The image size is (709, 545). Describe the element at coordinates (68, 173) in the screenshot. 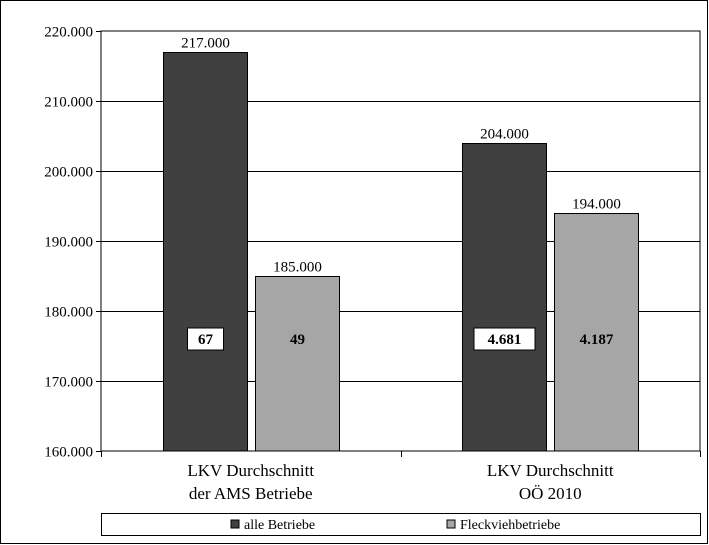

I see `y-tick-label: 200.000` at that location.